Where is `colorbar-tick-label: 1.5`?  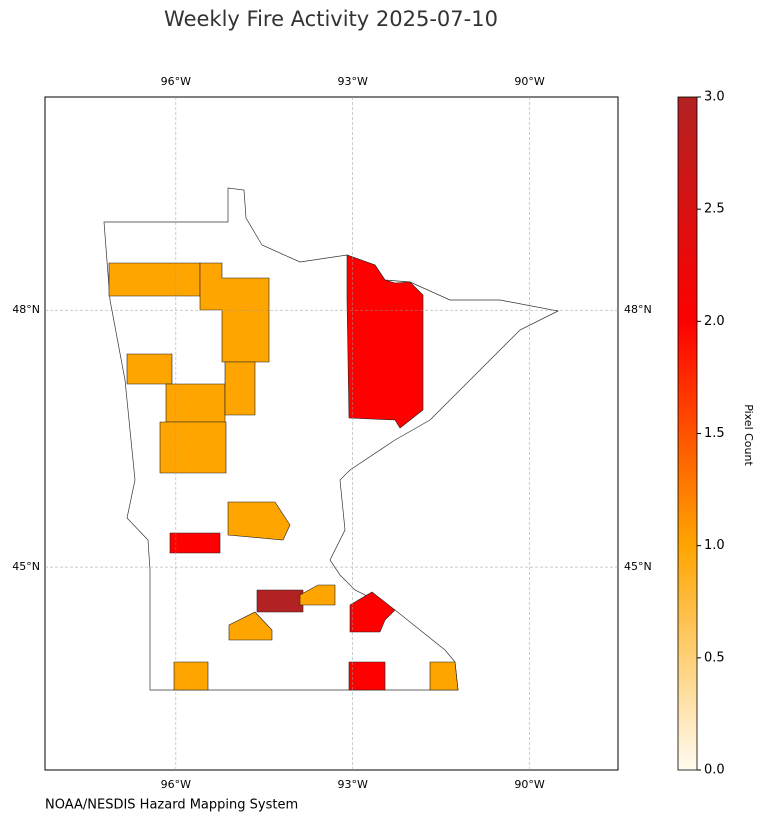 colorbar-tick-label: 1.5 is located at coordinates (714, 433).